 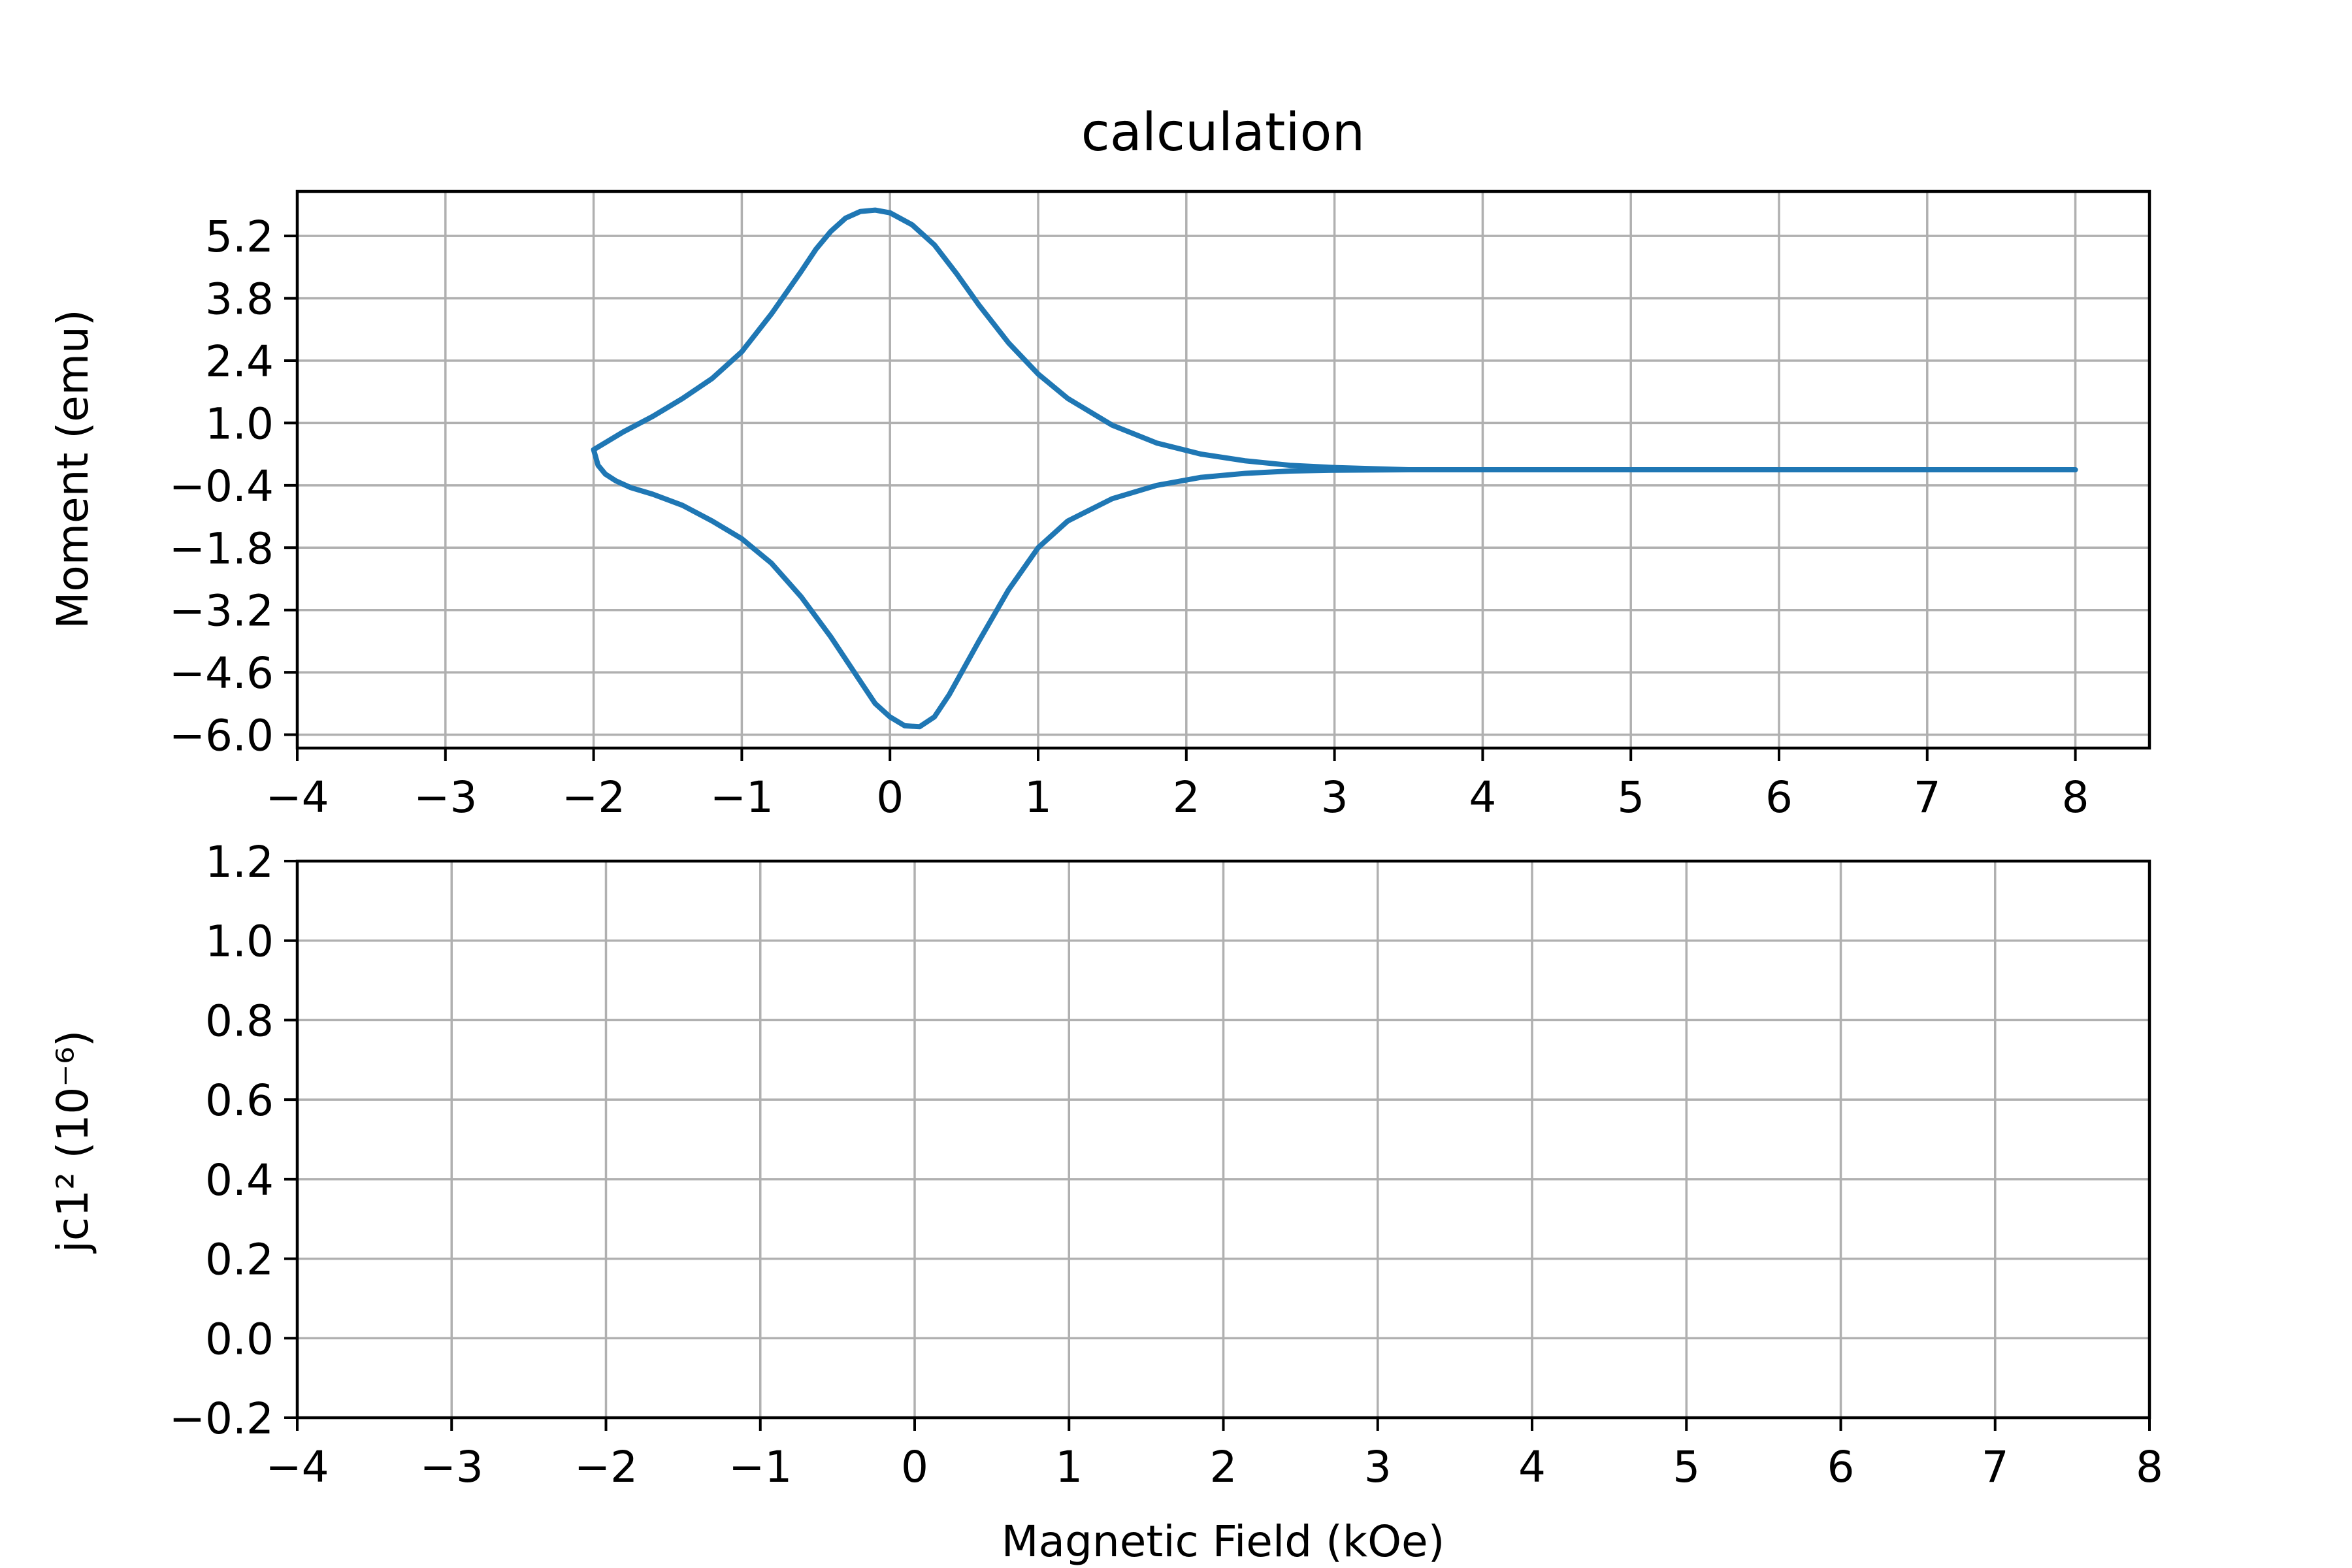 I want to click on moment-y-tick-label: 3.8, so click(x=239, y=299).